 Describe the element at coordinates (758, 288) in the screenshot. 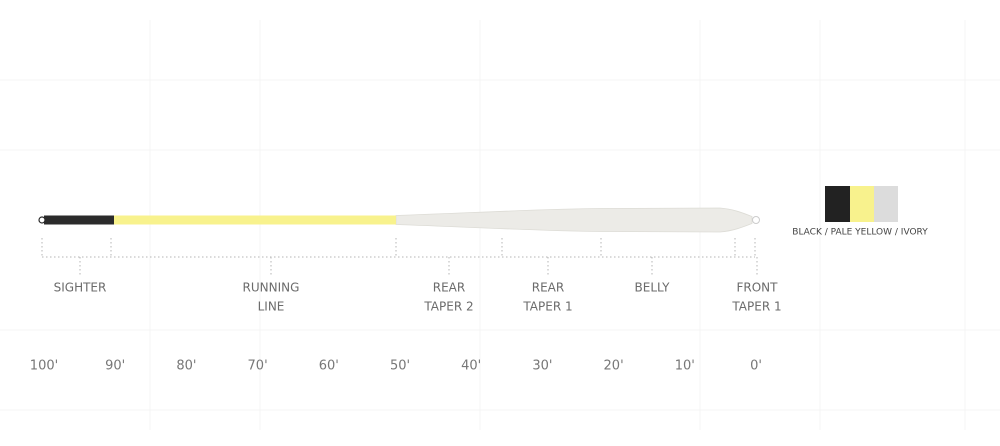

I see `segment-label: FRONT` at that location.